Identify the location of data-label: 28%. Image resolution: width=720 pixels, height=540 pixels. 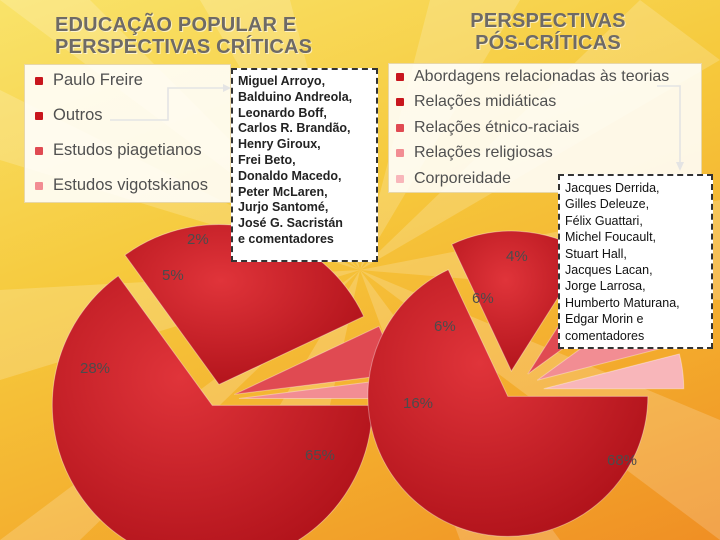
(95, 368).